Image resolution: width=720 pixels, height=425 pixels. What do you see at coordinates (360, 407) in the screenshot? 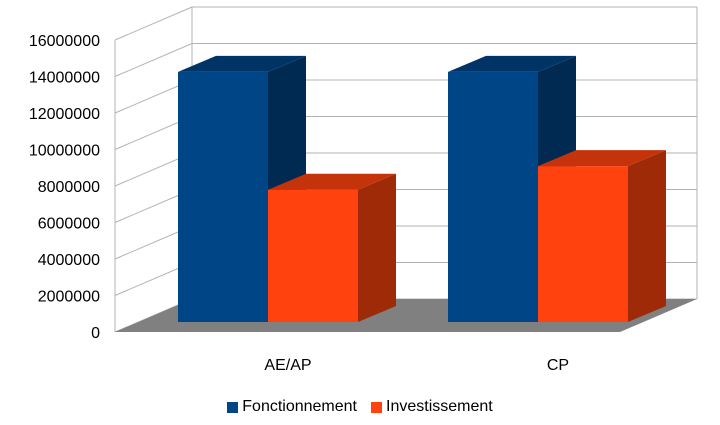
I see `chart-legend: Fonctionnement Investissement` at bounding box center [360, 407].